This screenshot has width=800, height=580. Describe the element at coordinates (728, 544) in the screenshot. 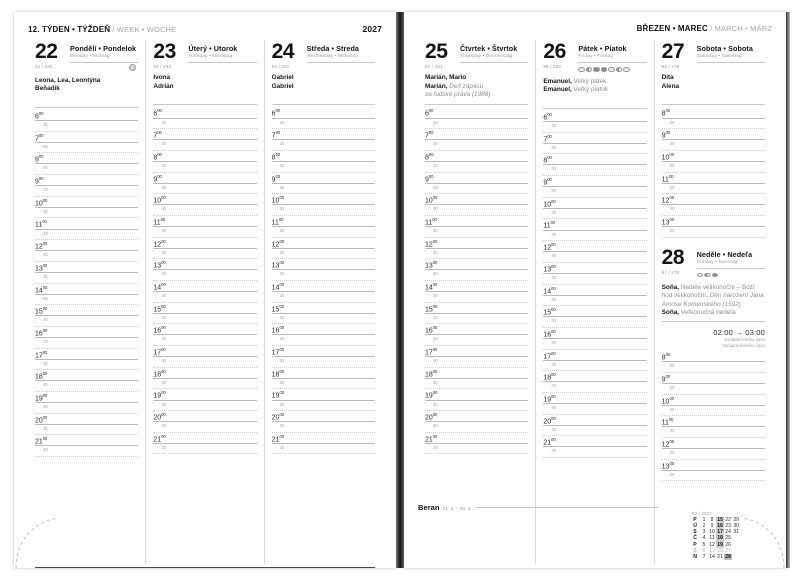

I see `mini-calendar-day: 26` at that location.